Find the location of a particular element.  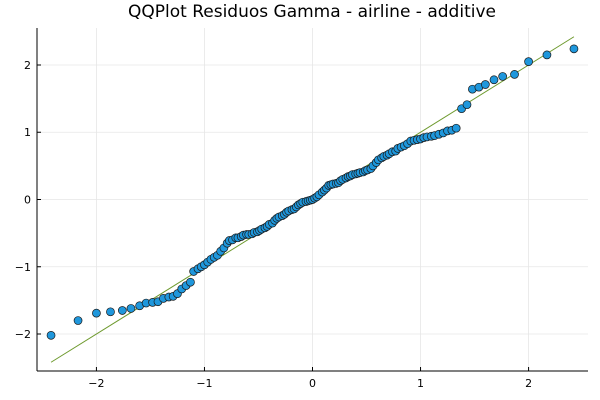

y-tick-label: 0 is located at coordinates (27, 200).